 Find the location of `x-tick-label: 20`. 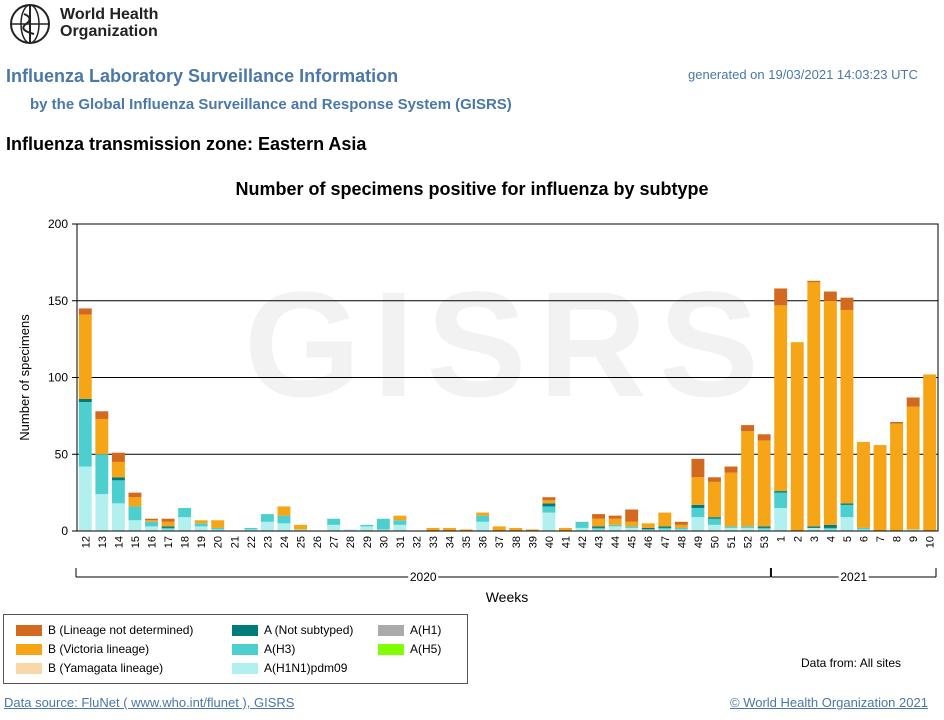

x-tick-label: 20 is located at coordinates (219, 542).